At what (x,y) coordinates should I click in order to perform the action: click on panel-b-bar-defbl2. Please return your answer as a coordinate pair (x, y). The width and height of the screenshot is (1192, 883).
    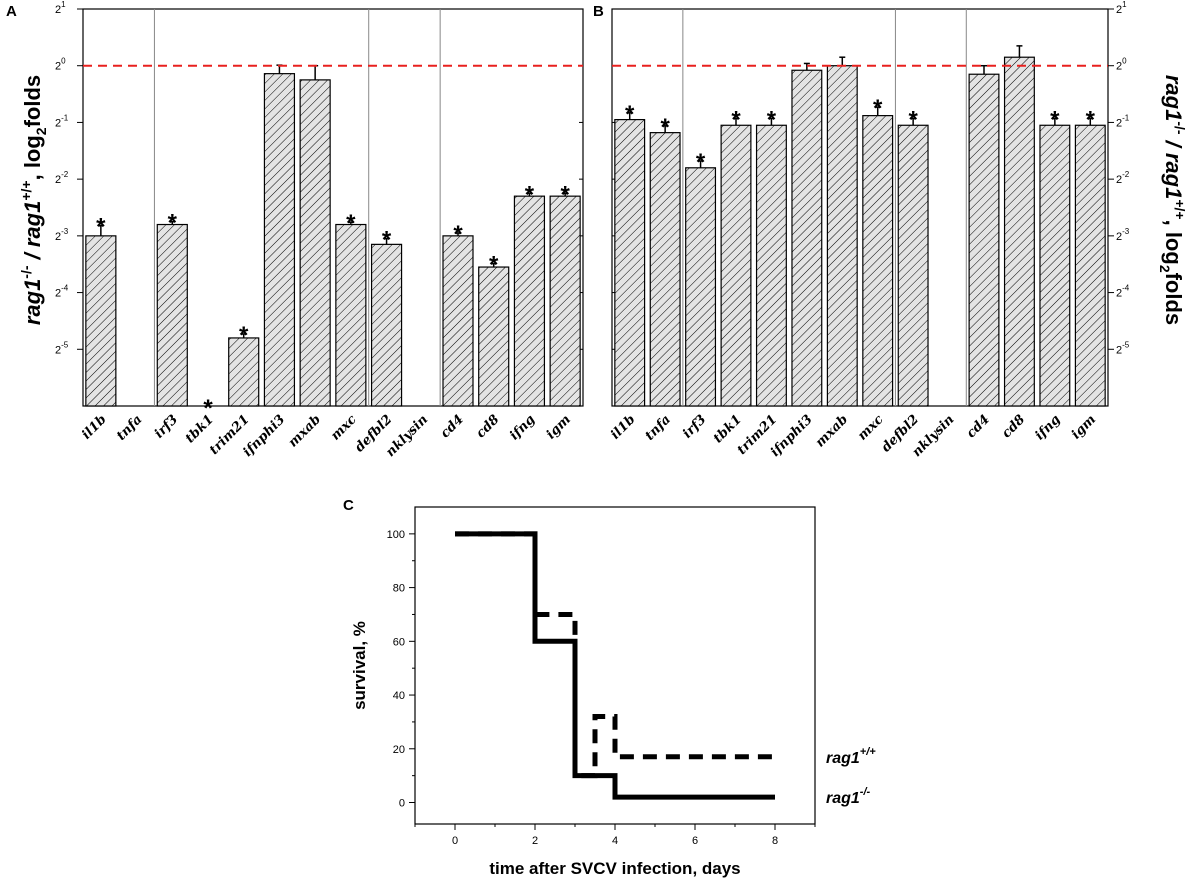
    Looking at the image, I should click on (913, 265).